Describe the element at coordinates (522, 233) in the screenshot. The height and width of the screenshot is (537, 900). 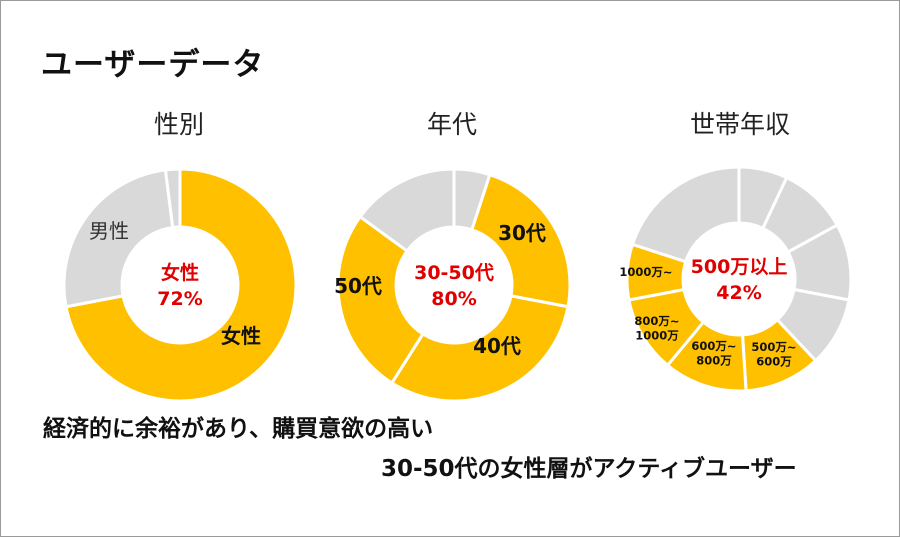
I see `slice-label: 30代` at that location.